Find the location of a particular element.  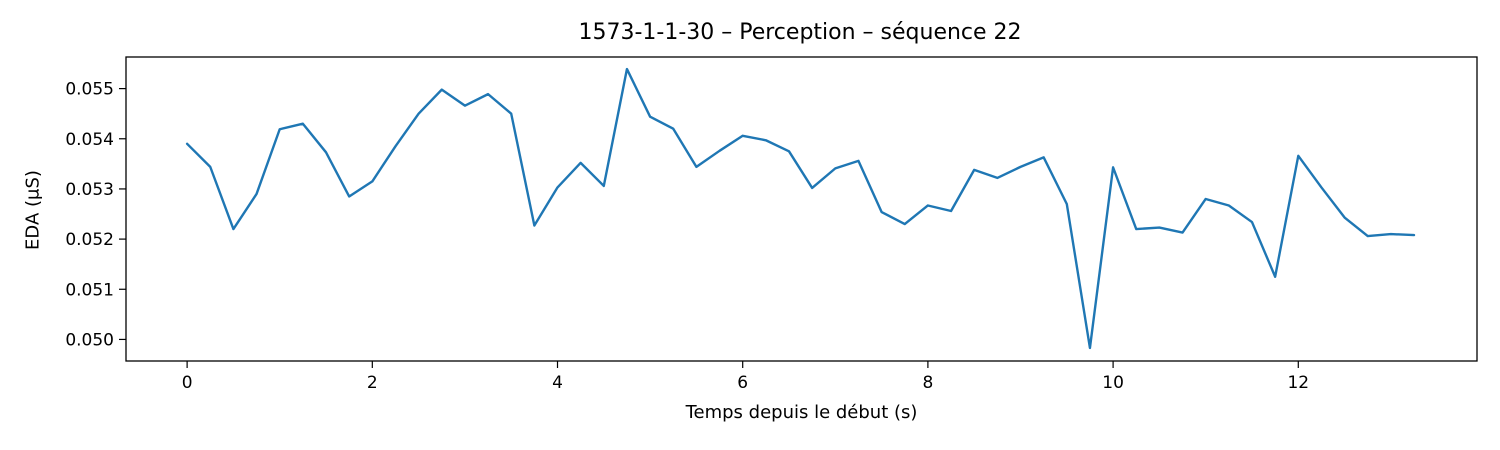

y-tick-label: 0.050 is located at coordinates (89, 340).